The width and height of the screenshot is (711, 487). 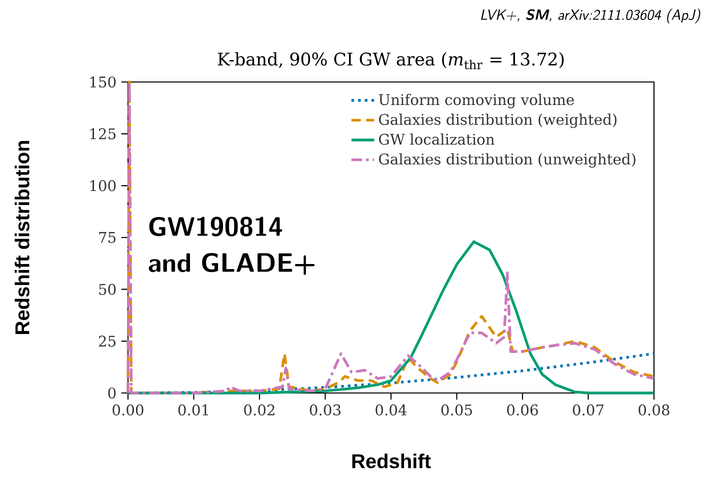 I want to click on y-tick-label: 25, so click(x=107, y=341).